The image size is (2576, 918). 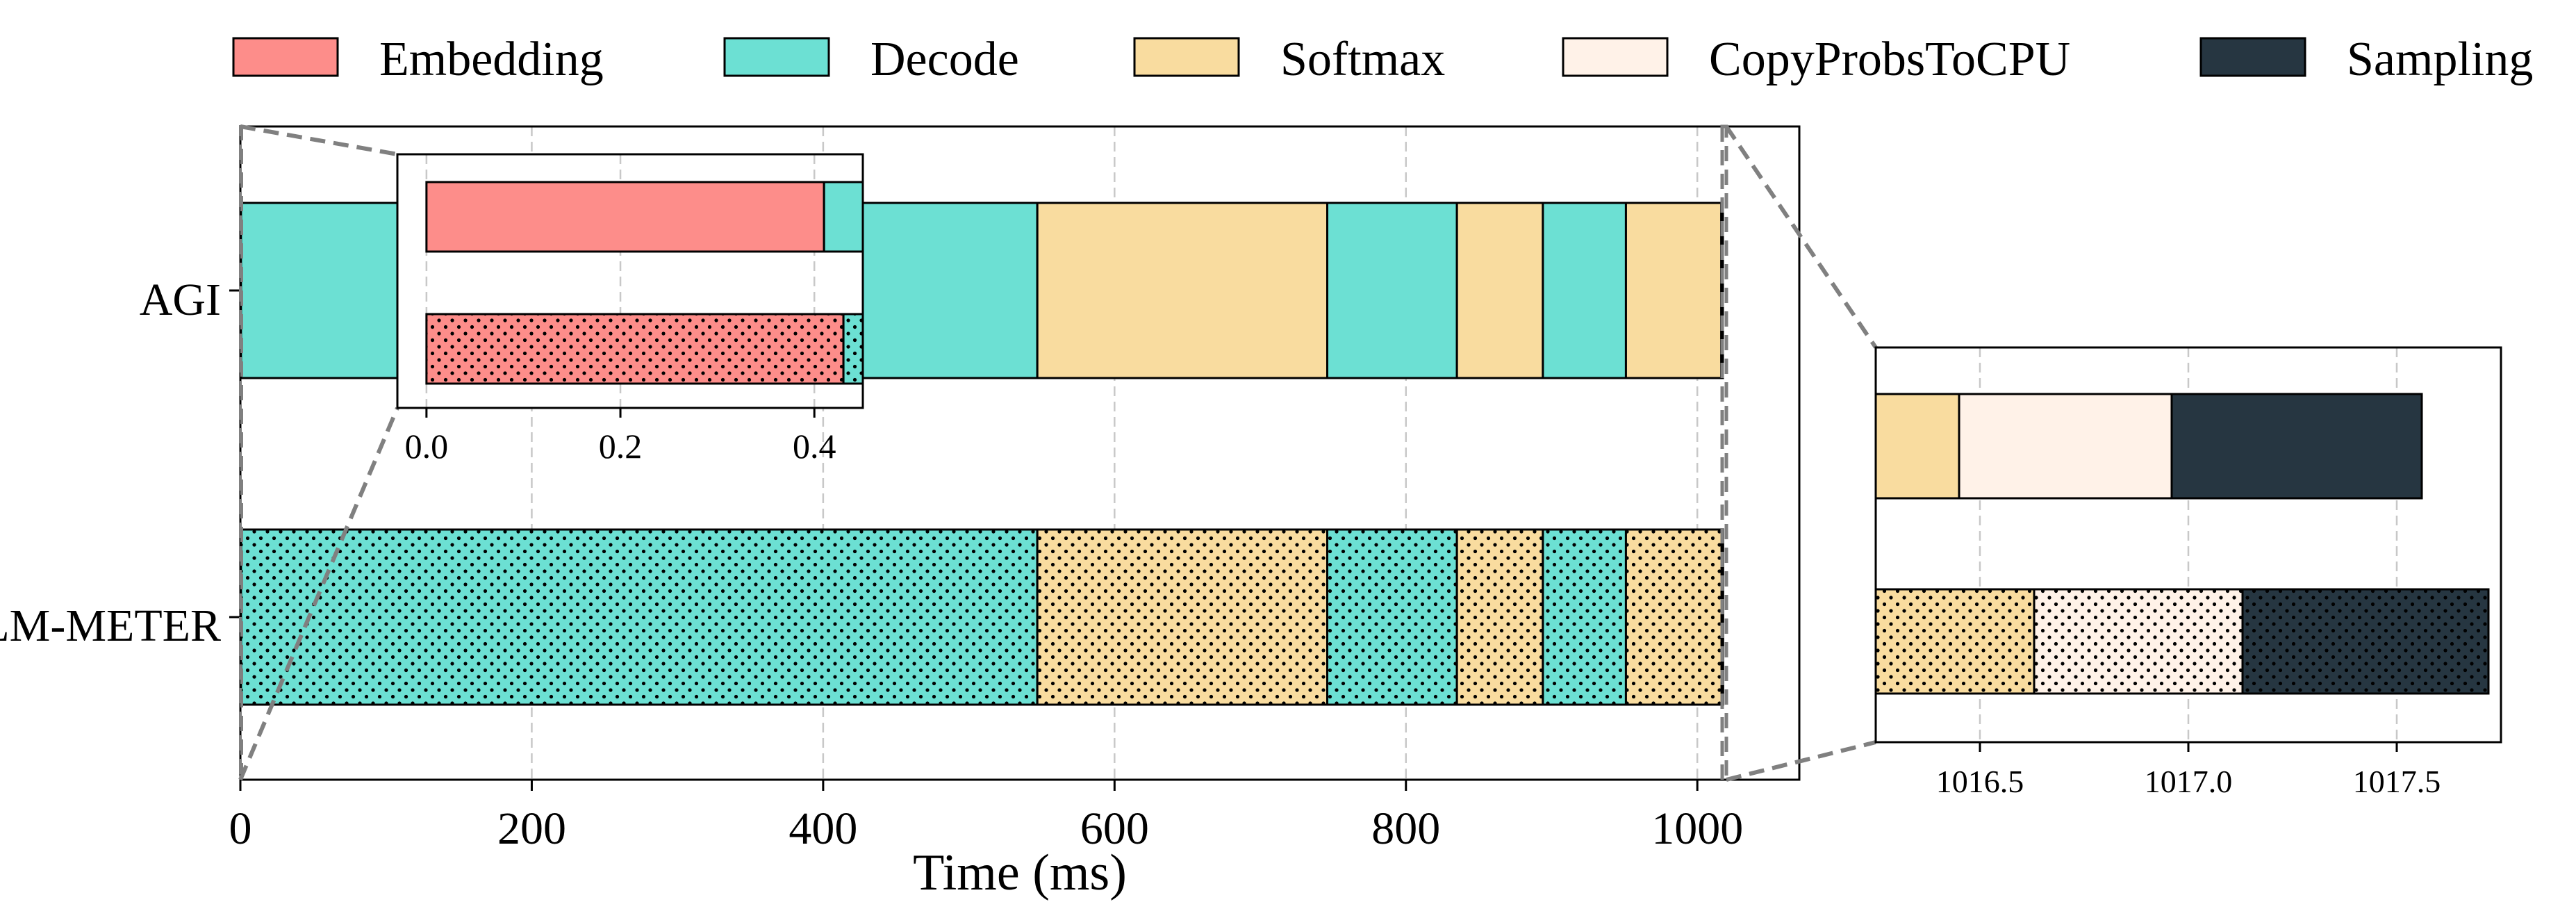 What do you see at coordinates (2189, 781) in the screenshot?
I see `inset-right-xtick-label: 1017.0` at bounding box center [2189, 781].